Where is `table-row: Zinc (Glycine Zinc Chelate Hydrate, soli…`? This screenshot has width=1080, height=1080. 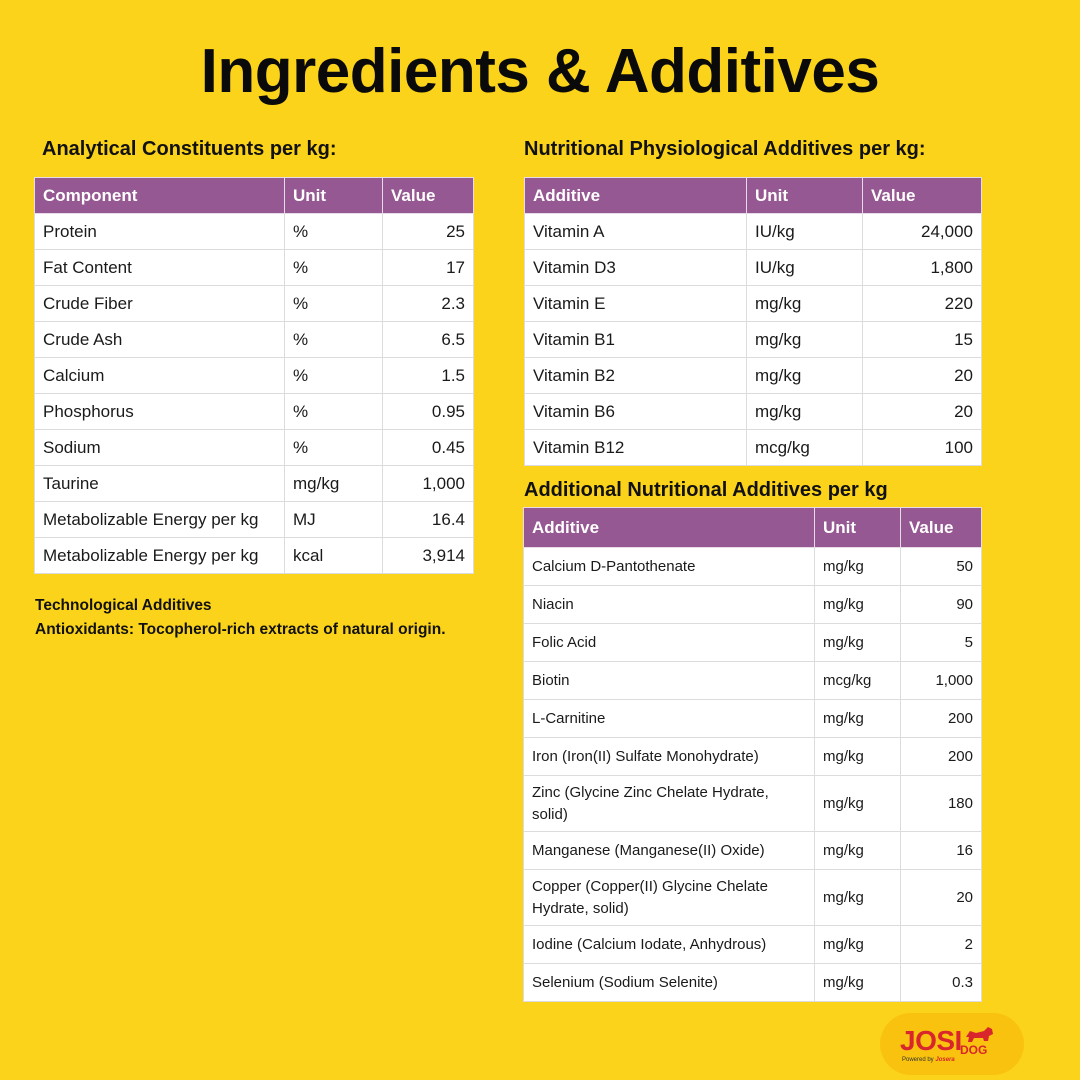
table-row: Zinc (Glycine Zinc Chelate Hydrate, soli… is located at coordinates (752, 803).